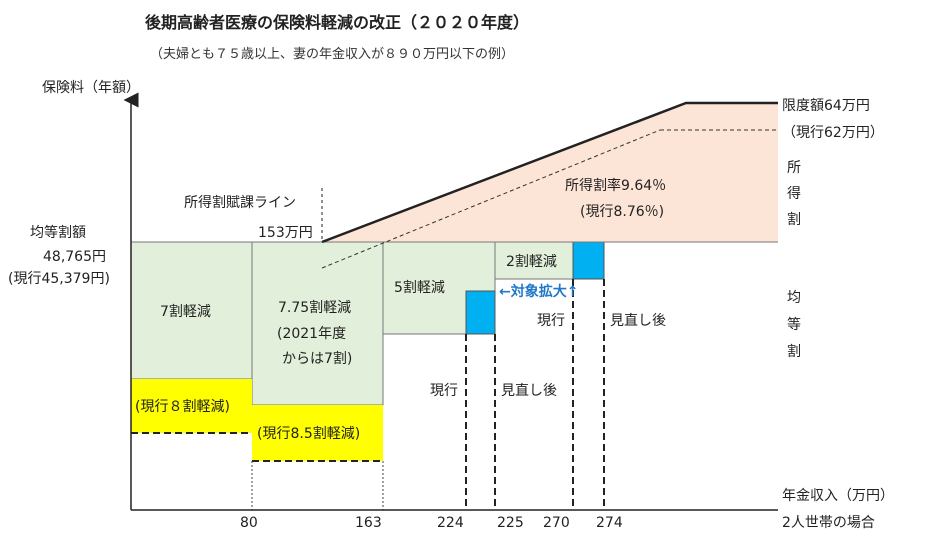 This screenshot has height=545, width=930. Describe the element at coordinates (58, 232) in the screenshot. I see `equal-share-label: 均等割額` at that location.